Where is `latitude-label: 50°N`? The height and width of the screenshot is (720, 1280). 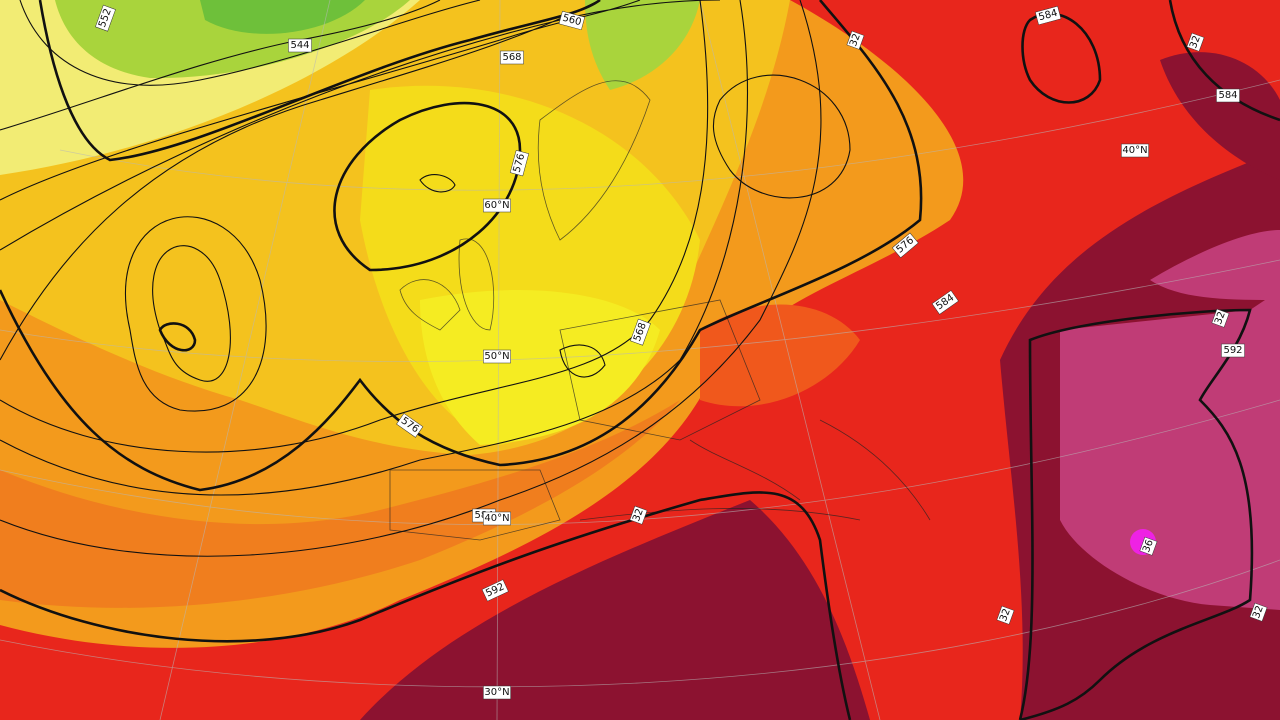
latitude-label: 50°N is located at coordinates (497, 356).